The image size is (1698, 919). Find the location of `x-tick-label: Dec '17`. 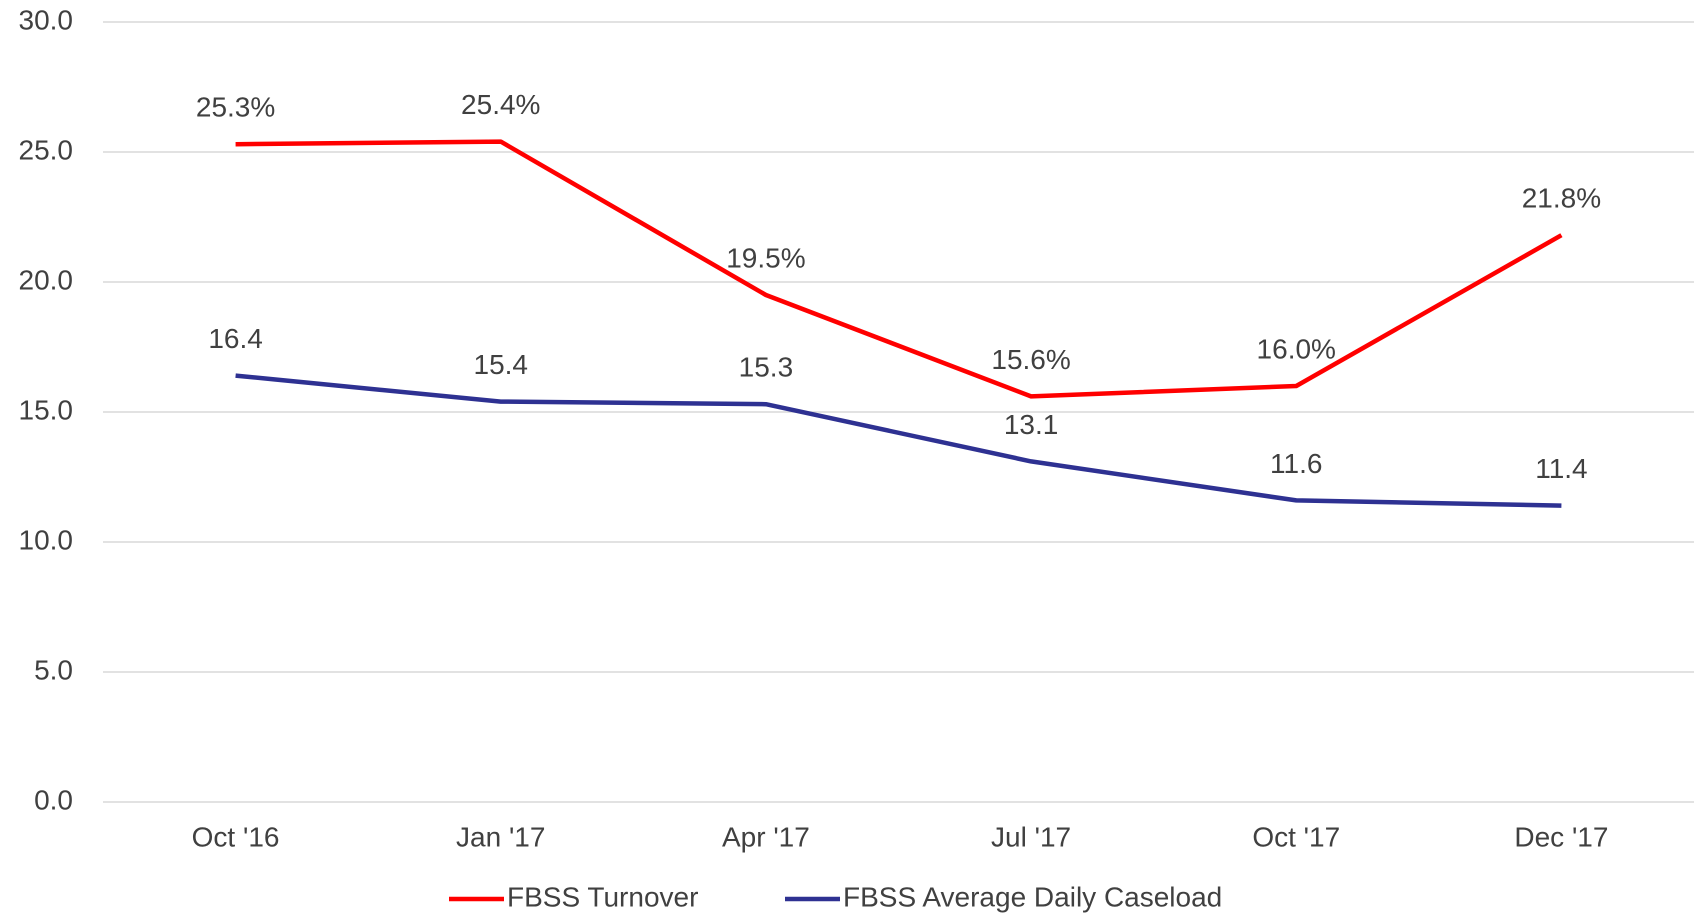

x-tick-label: Dec '17 is located at coordinates (1561, 836).